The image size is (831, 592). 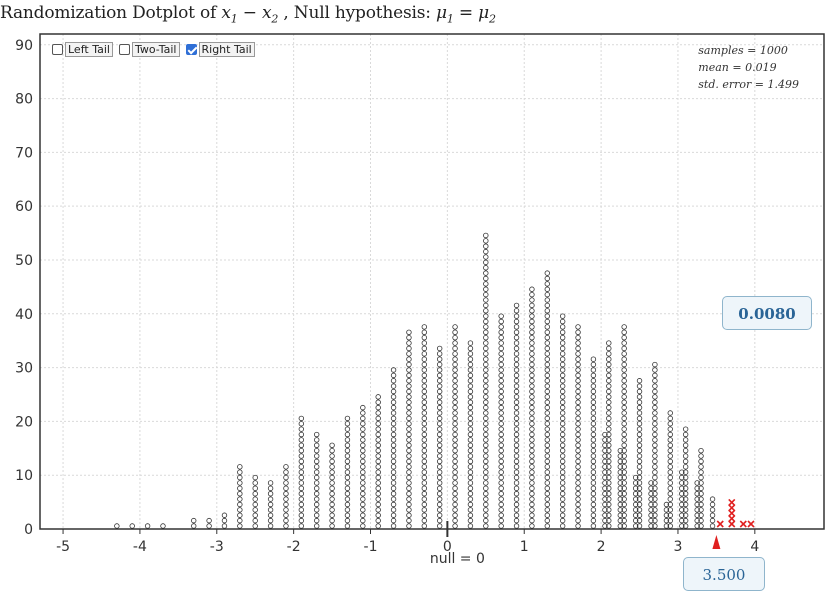 I want to click on left-tail-box, so click(x=57, y=49).